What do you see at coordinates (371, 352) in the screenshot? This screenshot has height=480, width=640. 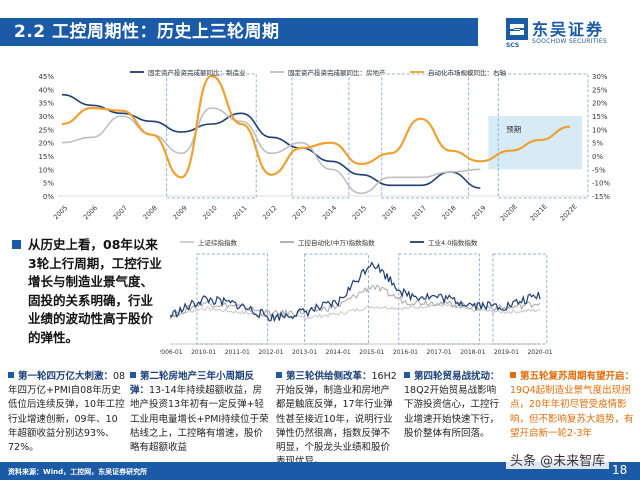 I see `mid-x-tick: 2015-01` at bounding box center [371, 352].